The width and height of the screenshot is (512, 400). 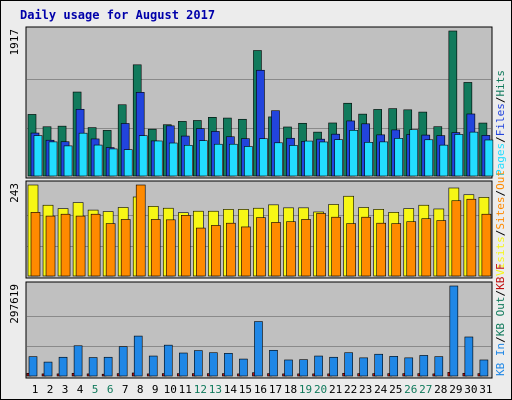 I want to click on day-label: 7, so click(x=125, y=389).